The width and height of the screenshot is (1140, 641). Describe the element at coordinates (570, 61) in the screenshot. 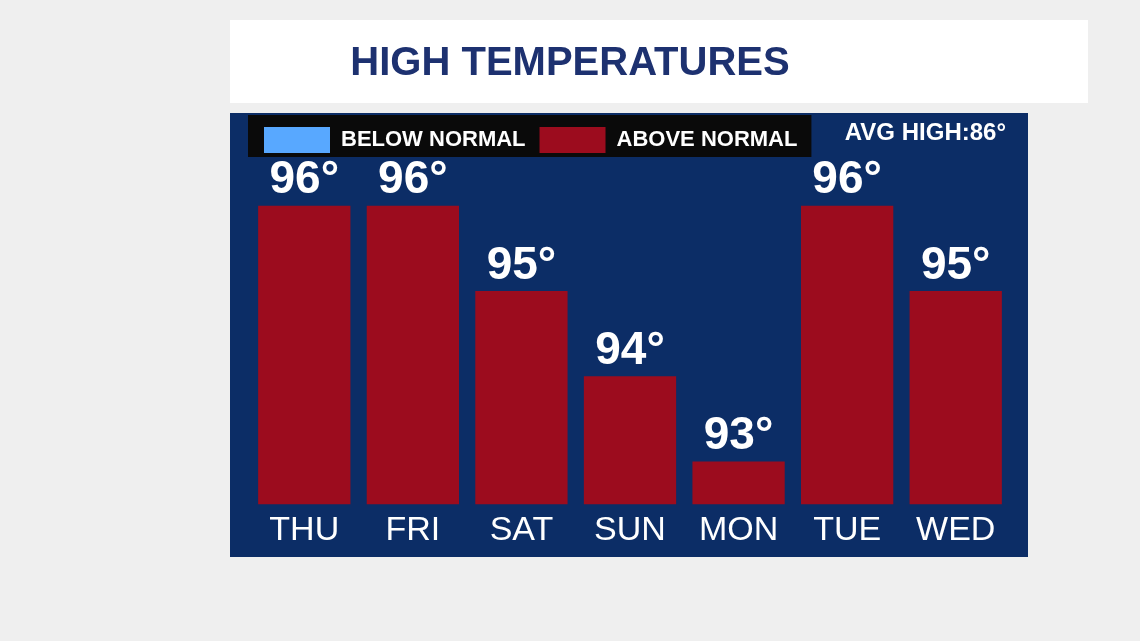

I see `chart-title: HIGH TEMPERATURES` at that location.